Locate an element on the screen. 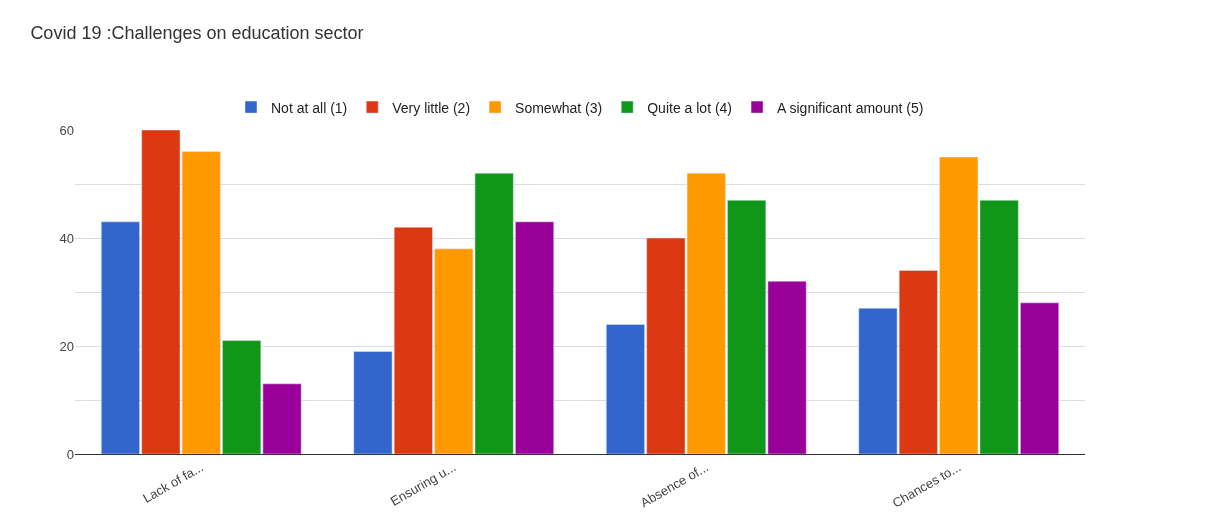 This screenshot has width=1215, height=529. y-tick-label: 60 is located at coordinates (66, 130).